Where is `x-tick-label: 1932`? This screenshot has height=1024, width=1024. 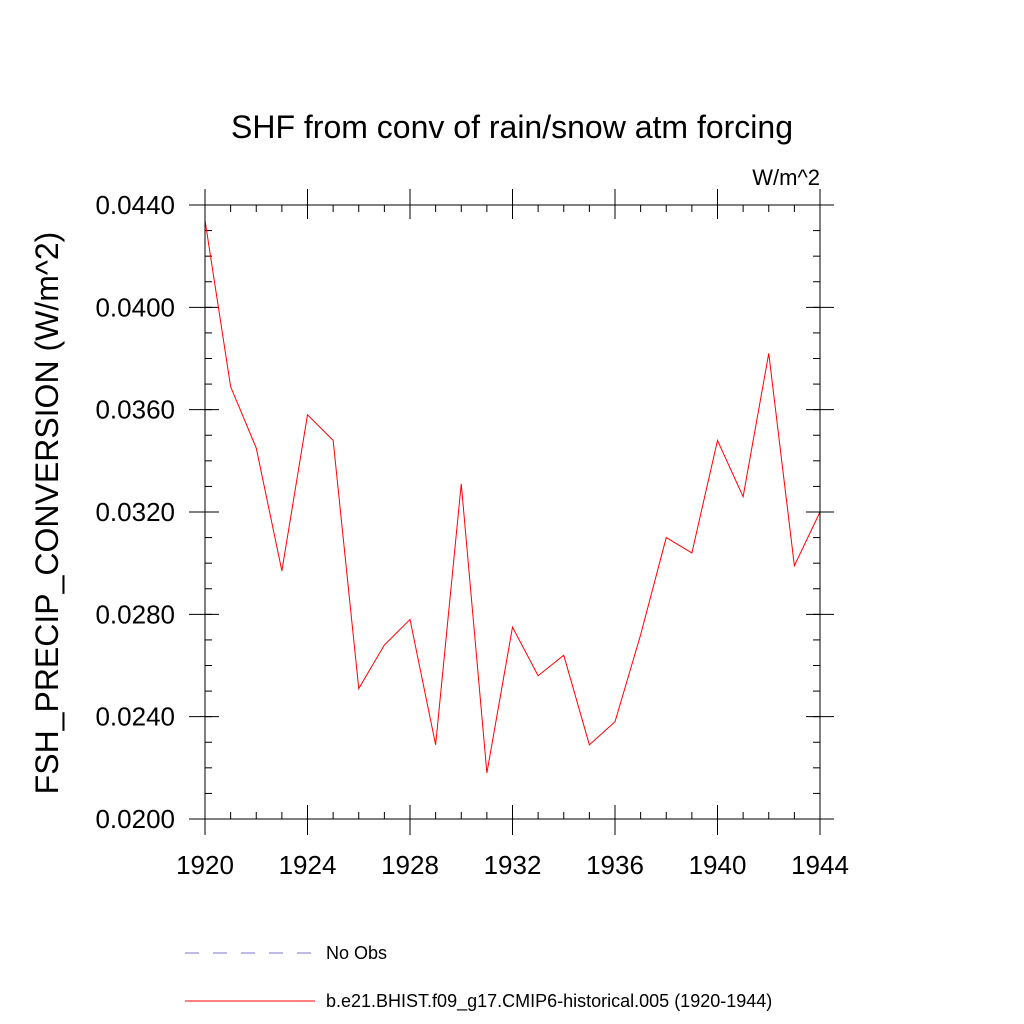 x-tick-label: 1932 is located at coordinates (513, 865).